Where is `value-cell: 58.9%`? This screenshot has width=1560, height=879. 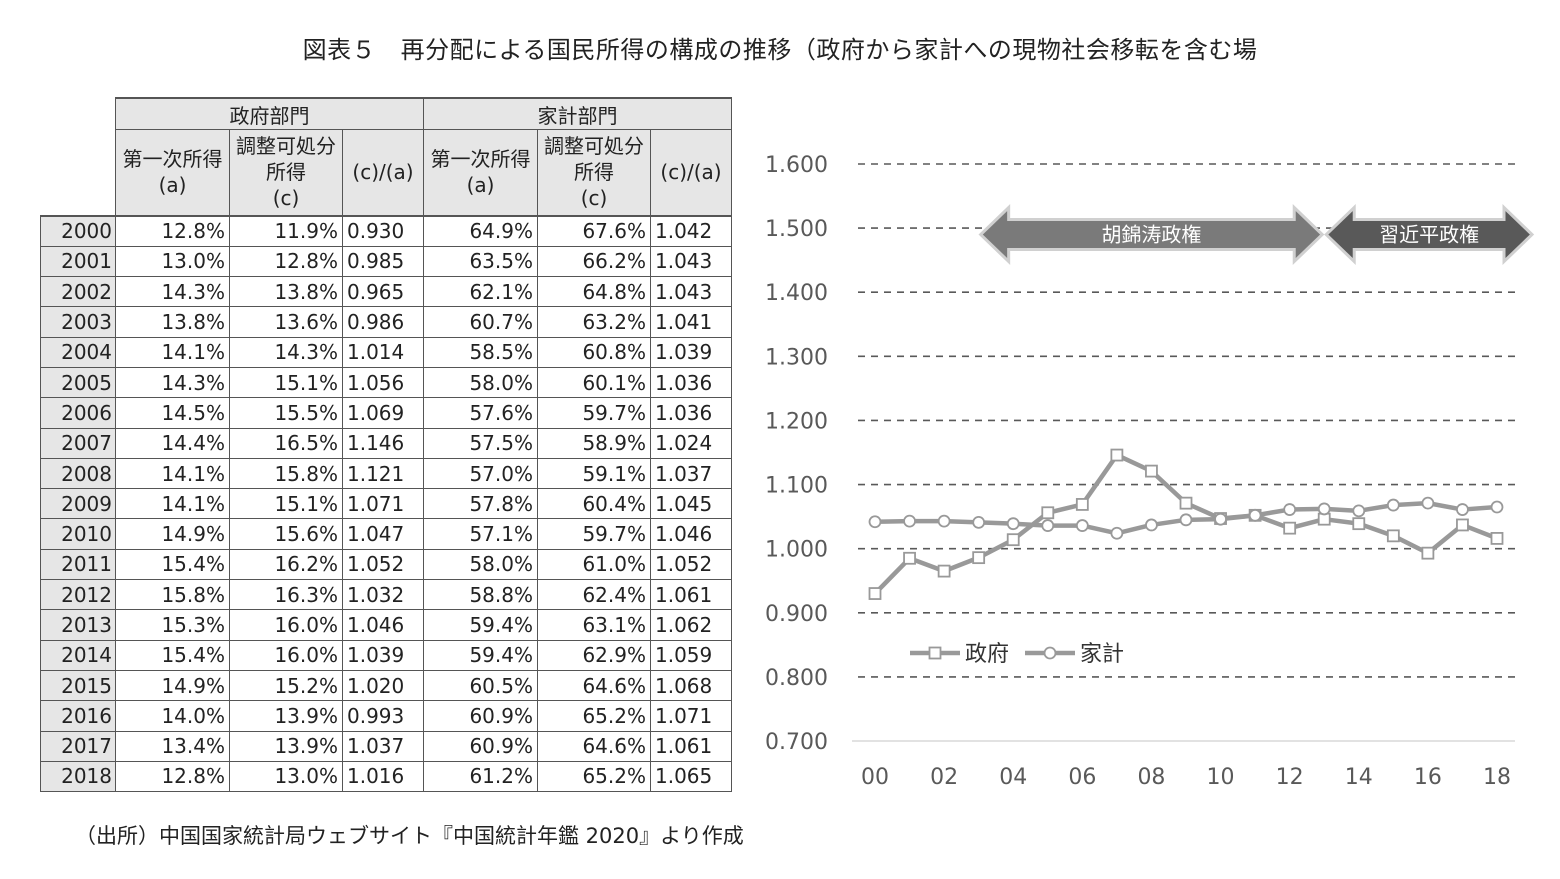
value-cell: 58.9% is located at coordinates (594, 443).